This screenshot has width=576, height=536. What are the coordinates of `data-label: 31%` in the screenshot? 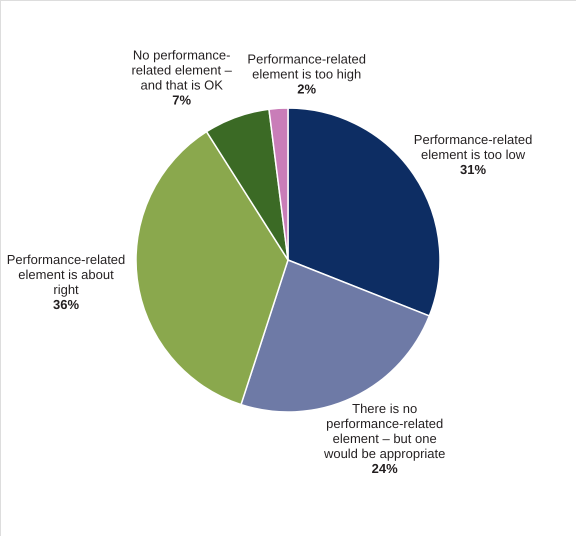 It's located at (473, 169).